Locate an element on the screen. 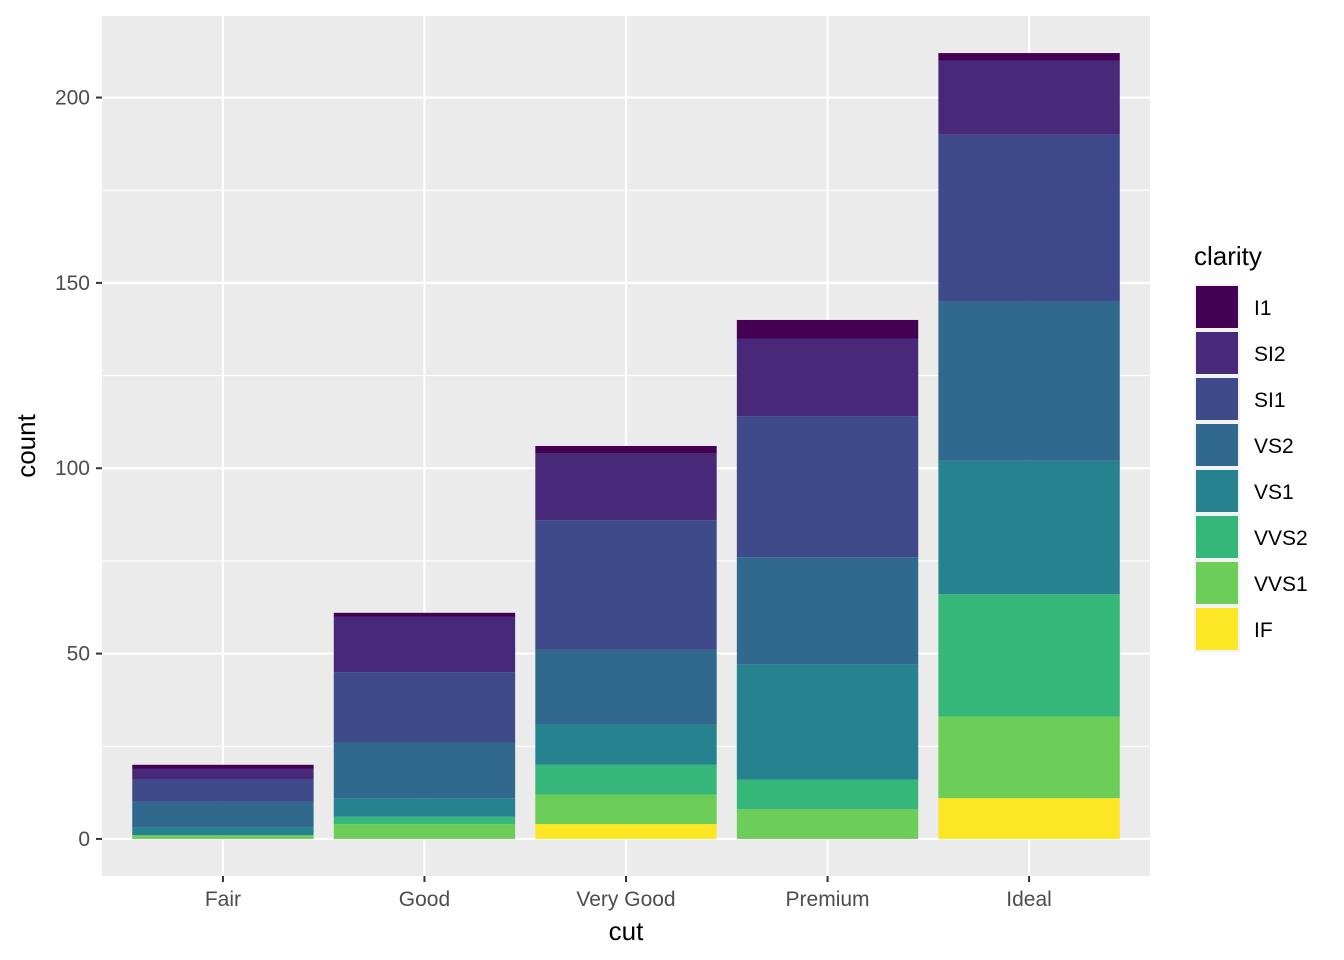  legend-label: VVS1 is located at coordinates (1281, 584).